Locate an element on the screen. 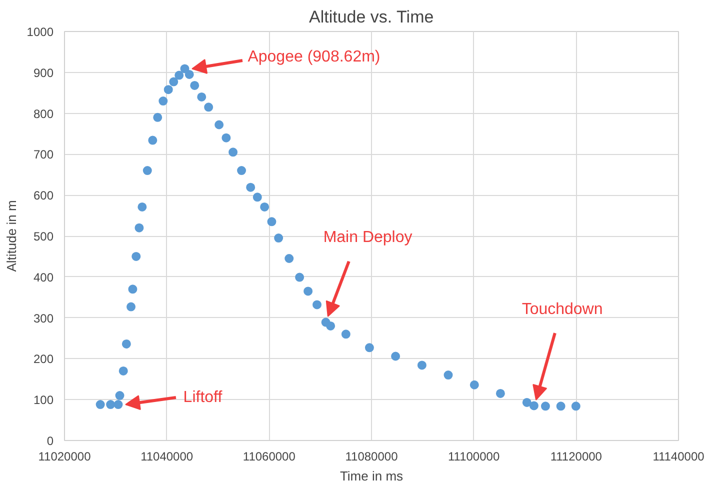  x-tick-label: 11040000 is located at coordinates (167, 457).